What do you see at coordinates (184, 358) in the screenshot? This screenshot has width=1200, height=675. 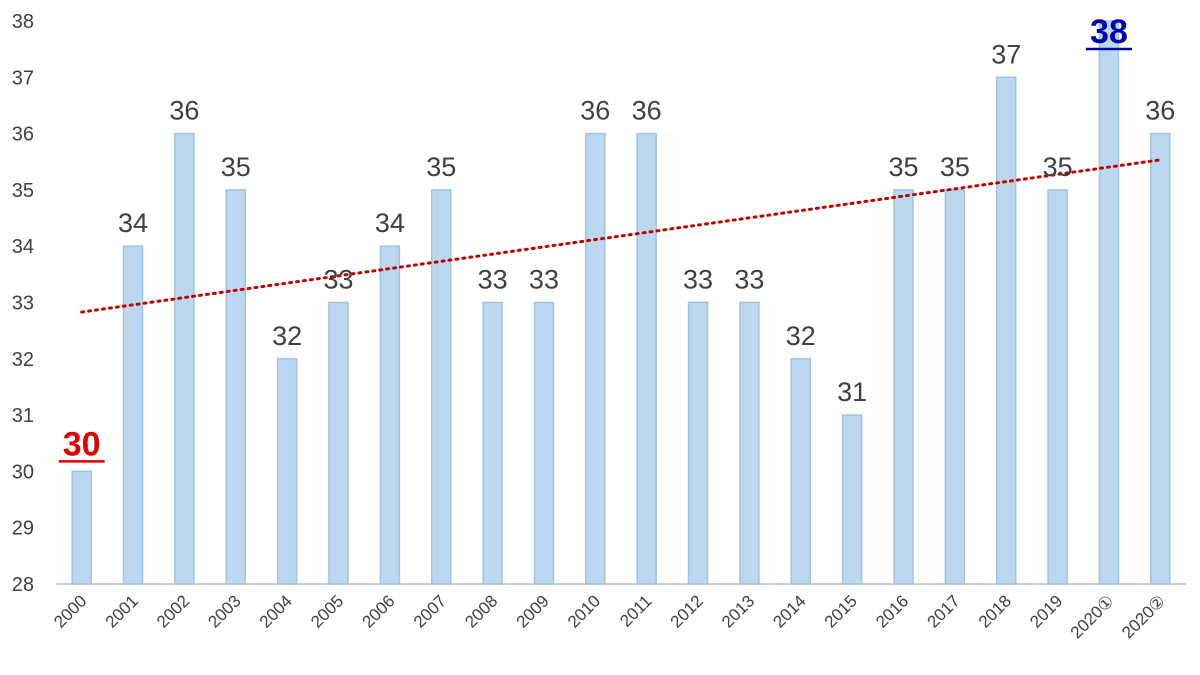 I see `bar-2002` at bounding box center [184, 358].